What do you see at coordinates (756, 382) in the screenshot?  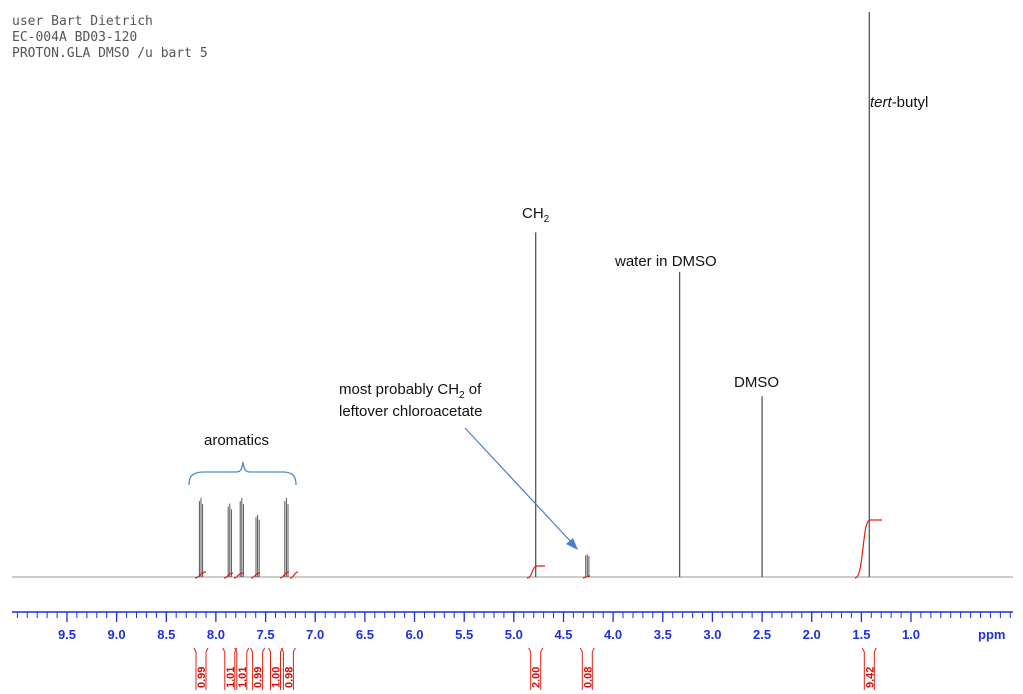 I see `annotation-dmso: DMSO` at bounding box center [756, 382].